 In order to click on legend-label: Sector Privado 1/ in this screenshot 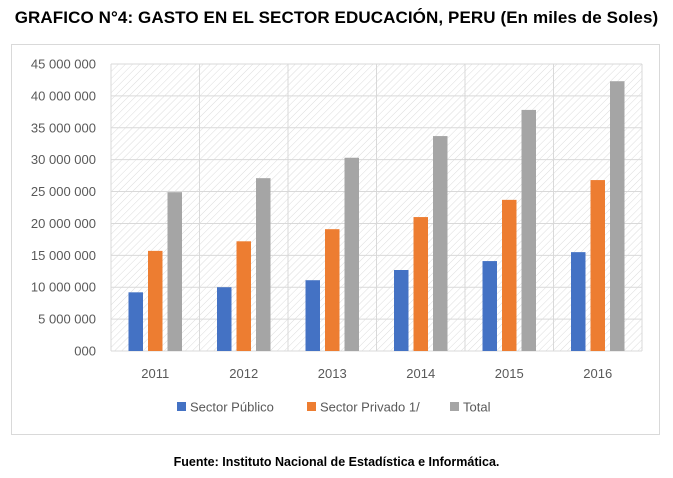, I will do `click(370, 407)`.